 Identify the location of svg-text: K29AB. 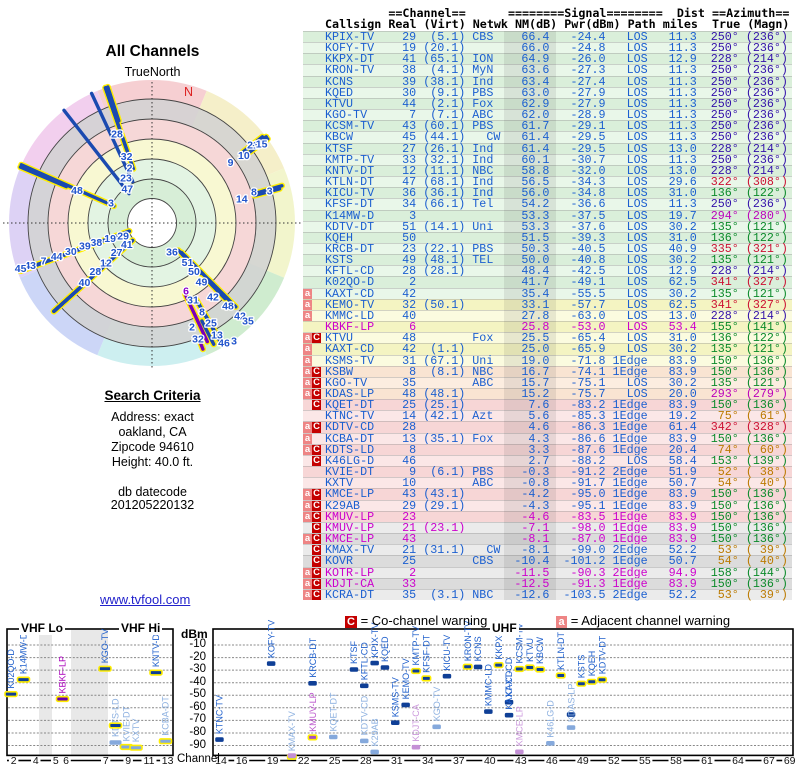
(375, 732).